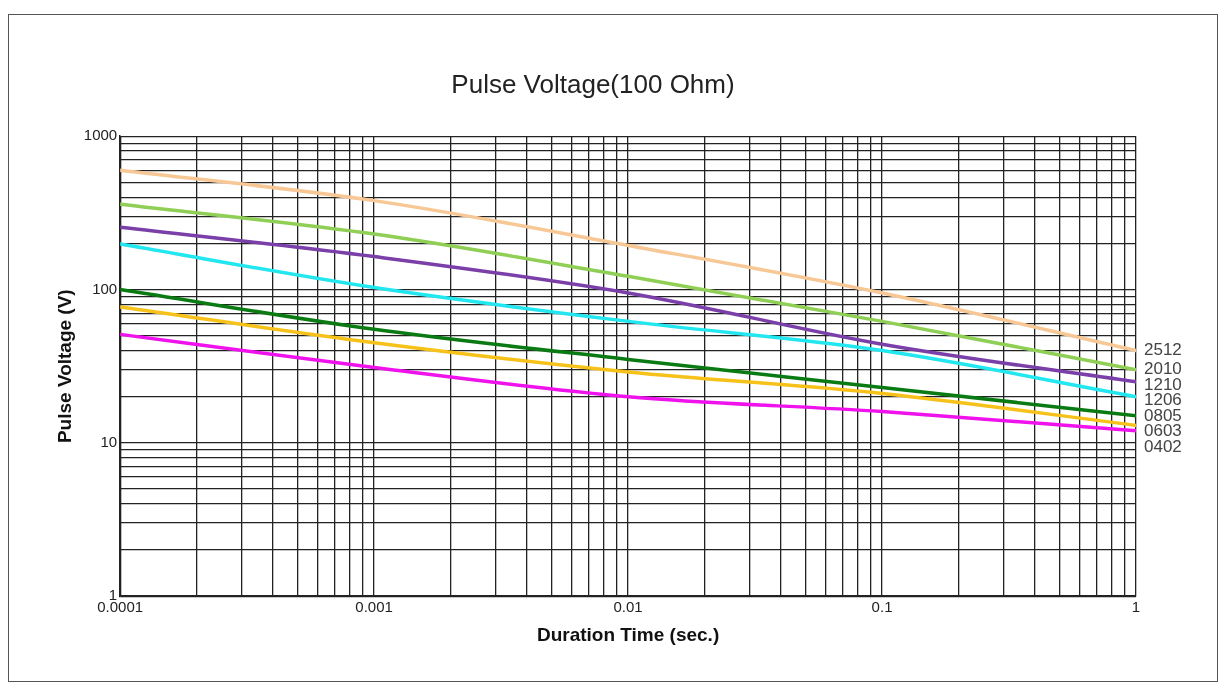 This screenshot has height=691, width=1231. Describe the element at coordinates (105, 288) in the screenshot. I see `y-tick-label: 100` at that location.